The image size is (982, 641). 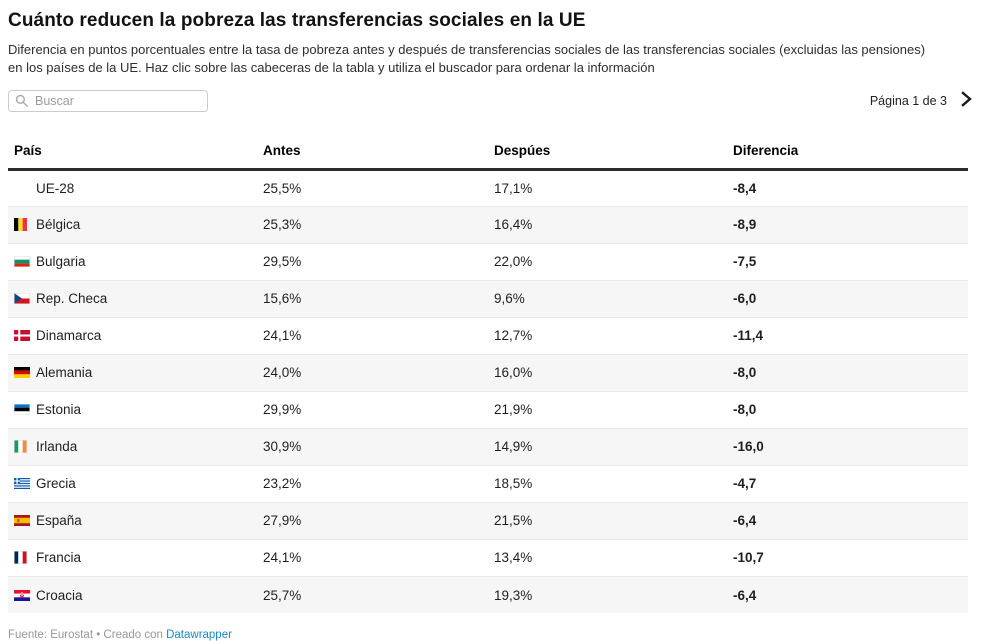 I want to click on despues-cell: 19,3%, so click(x=607, y=594).